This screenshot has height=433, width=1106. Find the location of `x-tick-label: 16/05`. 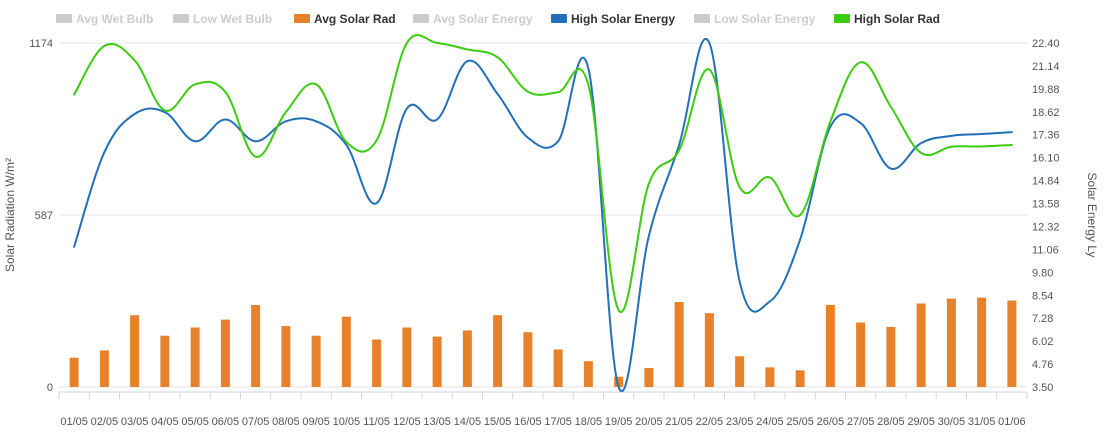

x-tick-label: 16/05 is located at coordinates (528, 422).